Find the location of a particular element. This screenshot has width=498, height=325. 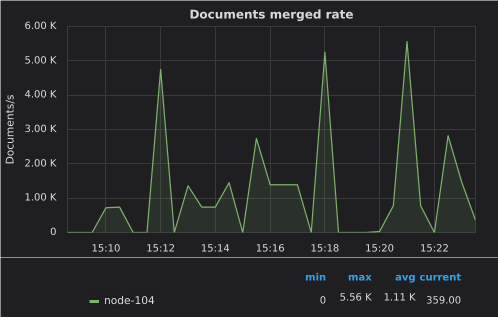

y-axis-title: Documents/s is located at coordinates (10, 129).